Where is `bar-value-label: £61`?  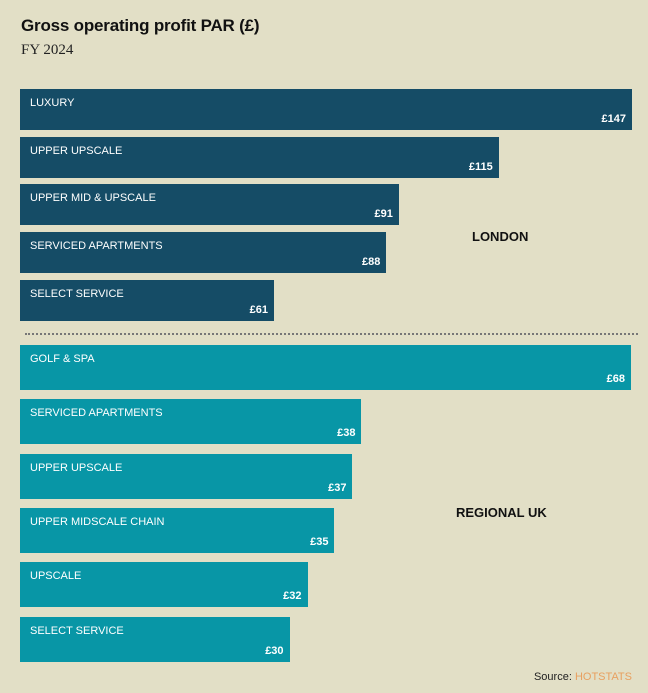 bar-value-label: £61 is located at coordinates (258, 309).